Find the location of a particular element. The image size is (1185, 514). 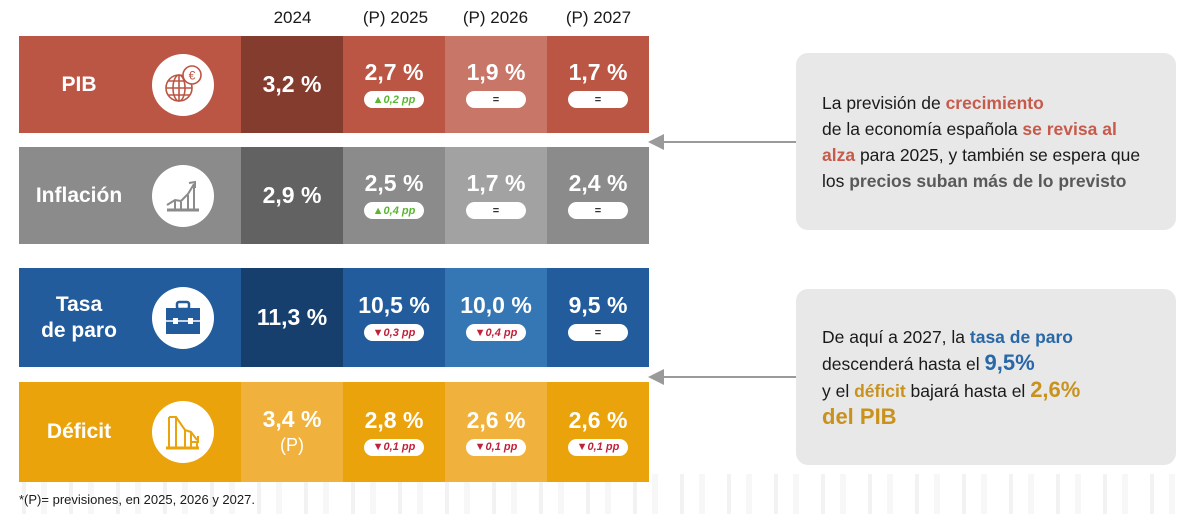

note-text: de la economía española is located at coordinates (922, 128).